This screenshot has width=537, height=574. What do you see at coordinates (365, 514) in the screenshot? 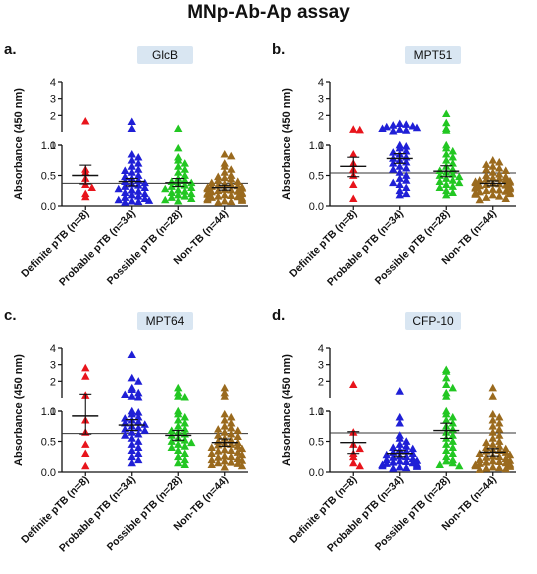
I see `x-category-label: Probable pTB (n=34)` at bounding box center [365, 514].